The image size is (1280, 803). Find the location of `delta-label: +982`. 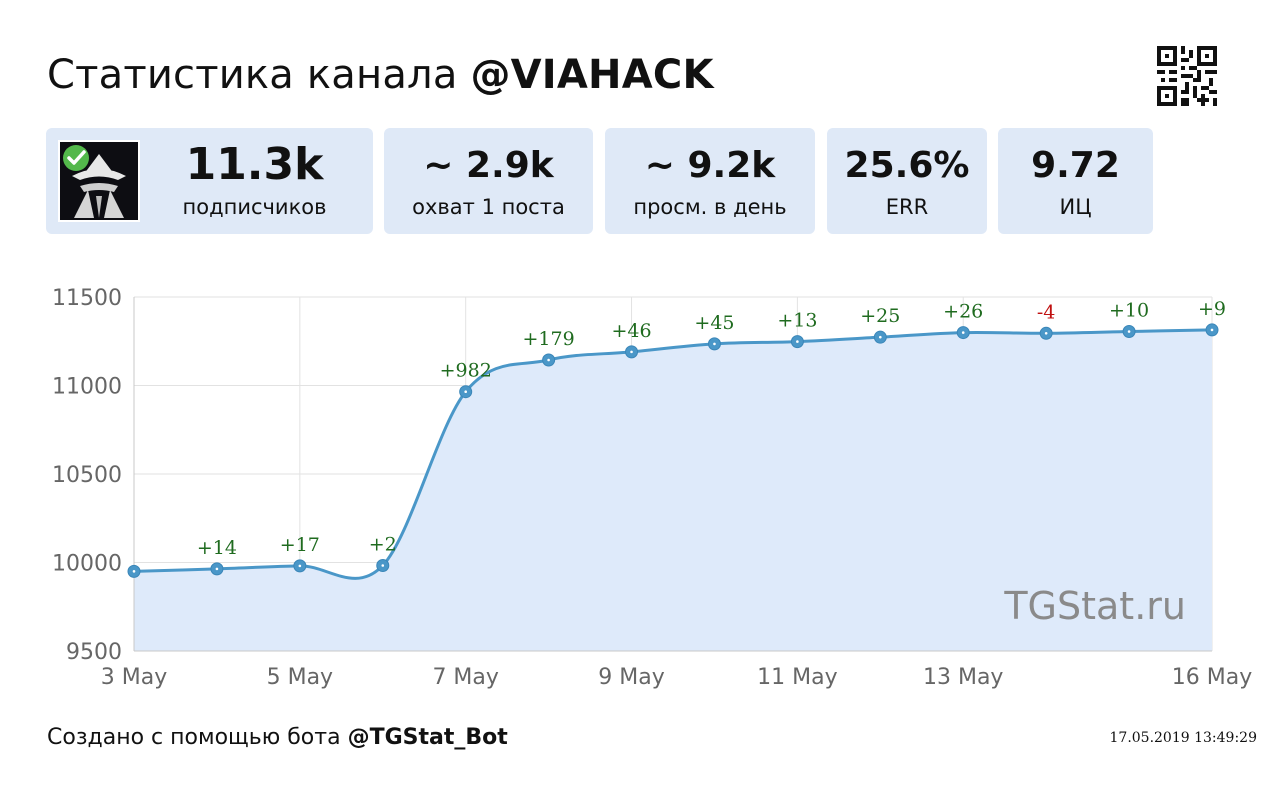

delta-label: +982 is located at coordinates (466, 371).